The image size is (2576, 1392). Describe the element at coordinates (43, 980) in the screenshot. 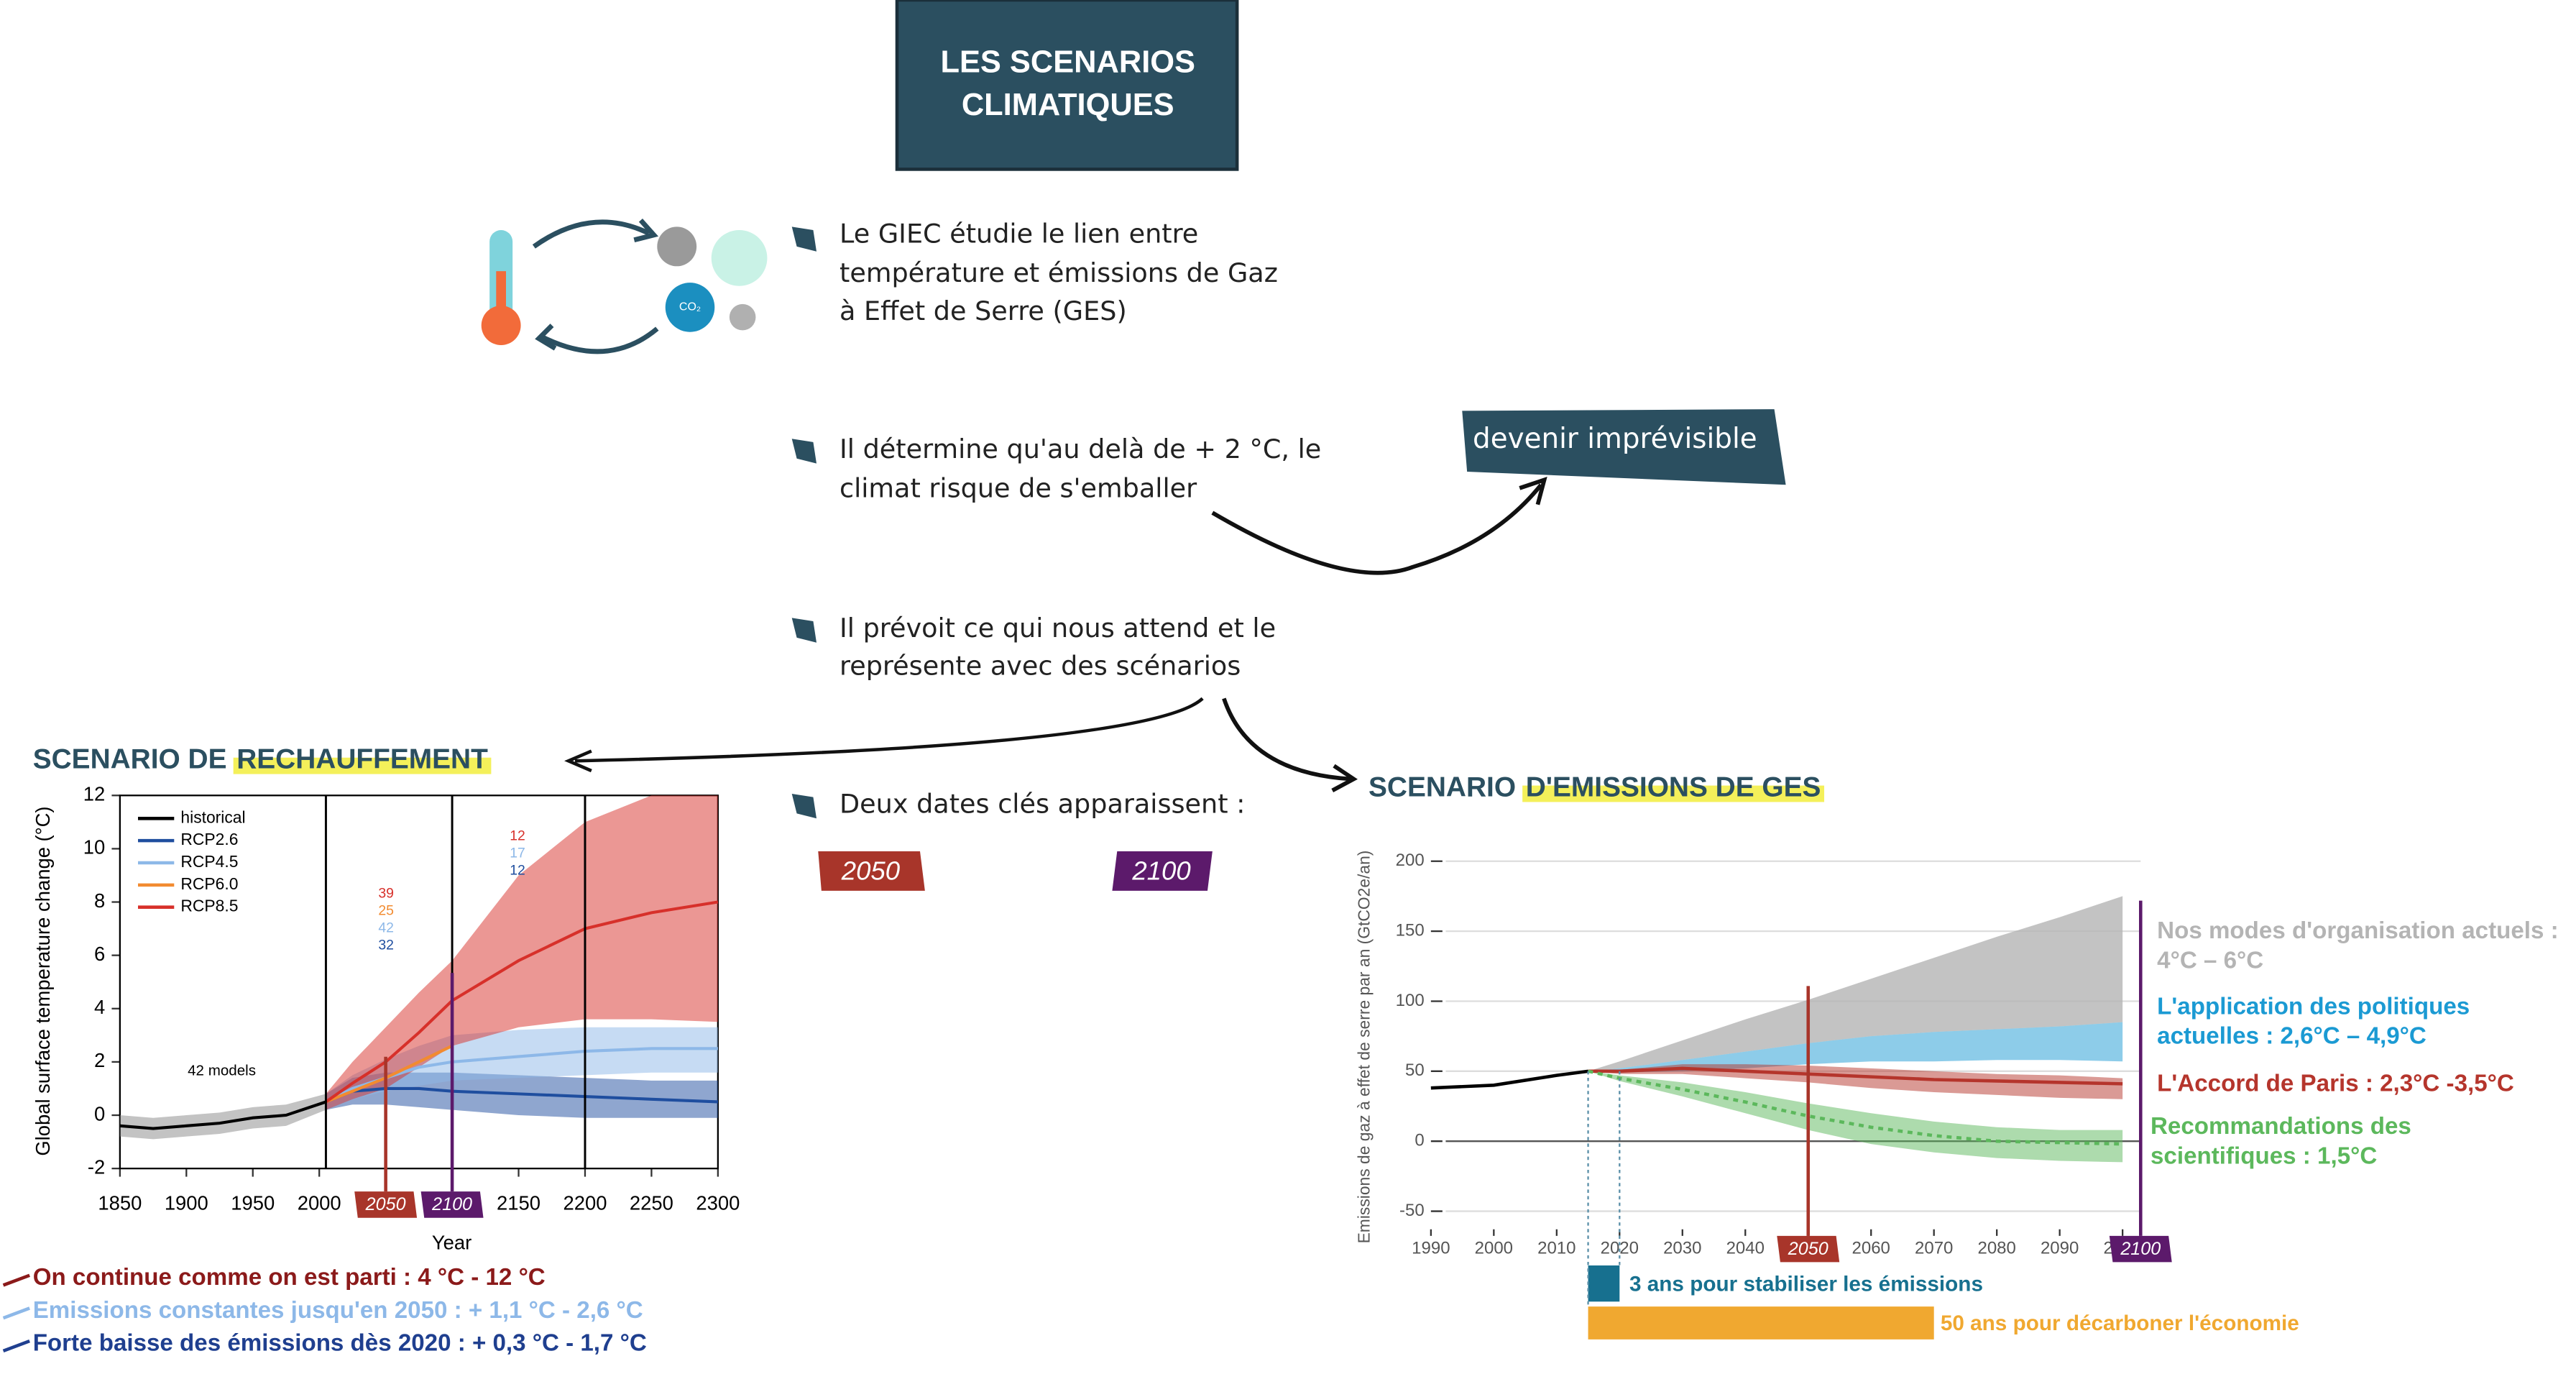

I see `y-axis-label: Global surface temperature change (°C)` at that location.